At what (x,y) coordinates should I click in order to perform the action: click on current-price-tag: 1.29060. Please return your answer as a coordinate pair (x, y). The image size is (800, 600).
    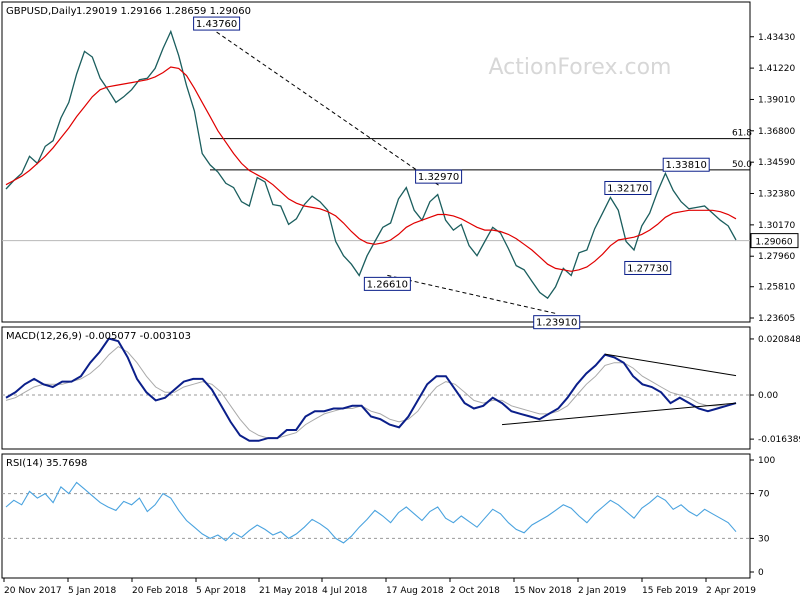
    Looking at the image, I should click on (773, 243).